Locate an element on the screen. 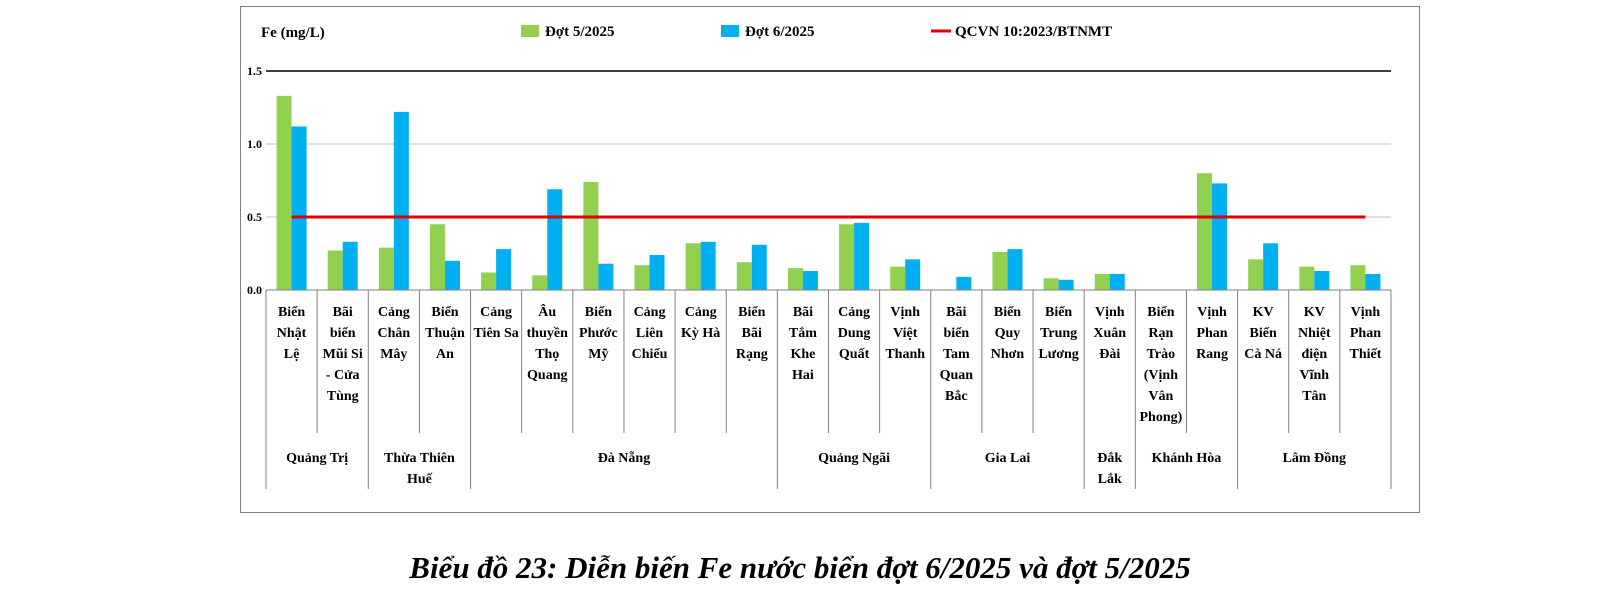  category-label-12-line-3: Quất is located at coordinates (854, 354).